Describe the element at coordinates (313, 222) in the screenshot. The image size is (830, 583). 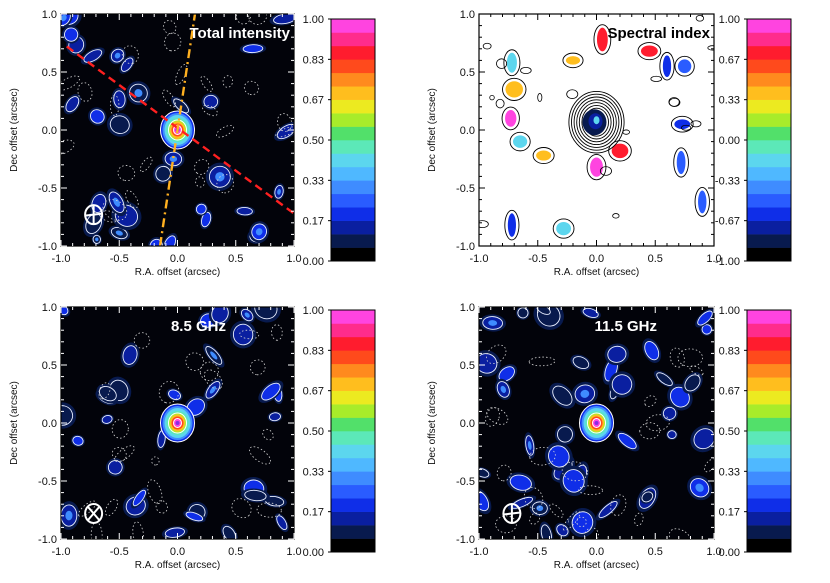
I see `colorbar-label: 0.17` at that location.